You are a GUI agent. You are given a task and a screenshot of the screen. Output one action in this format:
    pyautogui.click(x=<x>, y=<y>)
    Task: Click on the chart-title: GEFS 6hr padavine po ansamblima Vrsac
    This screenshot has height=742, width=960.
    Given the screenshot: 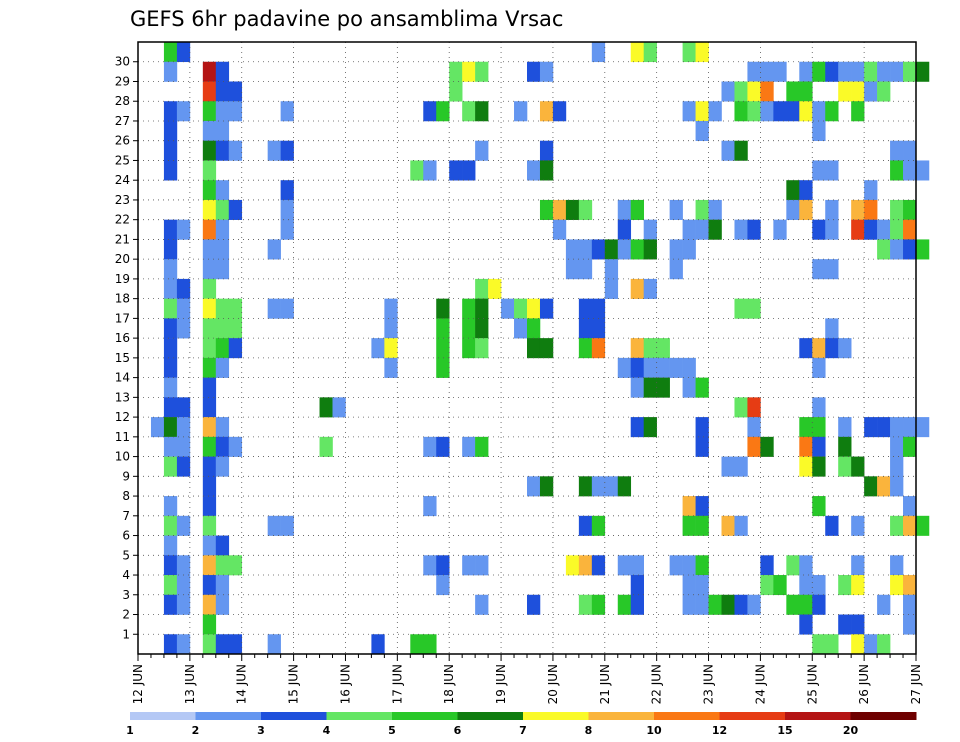 What is the action you would take?
    pyautogui.click(x=346, y=19)
    